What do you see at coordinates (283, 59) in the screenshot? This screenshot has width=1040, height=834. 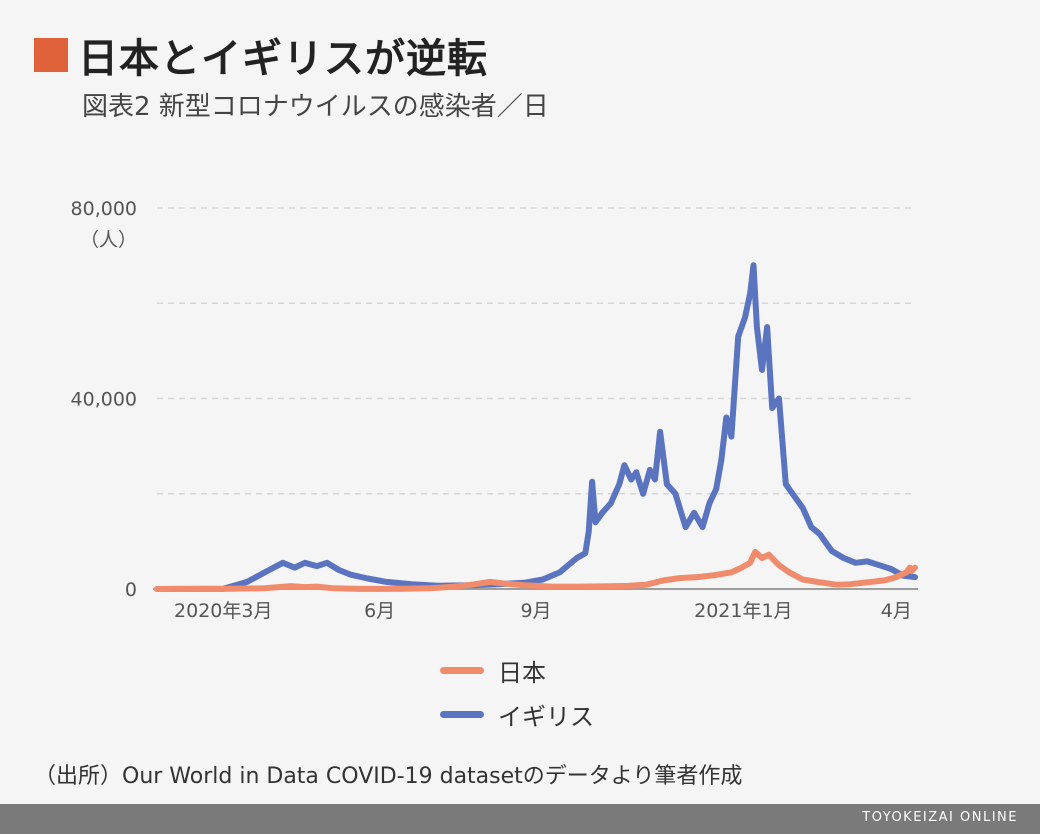 I see `page-title: 日本とイギリスが逆転` at bounding box center [283, 59].